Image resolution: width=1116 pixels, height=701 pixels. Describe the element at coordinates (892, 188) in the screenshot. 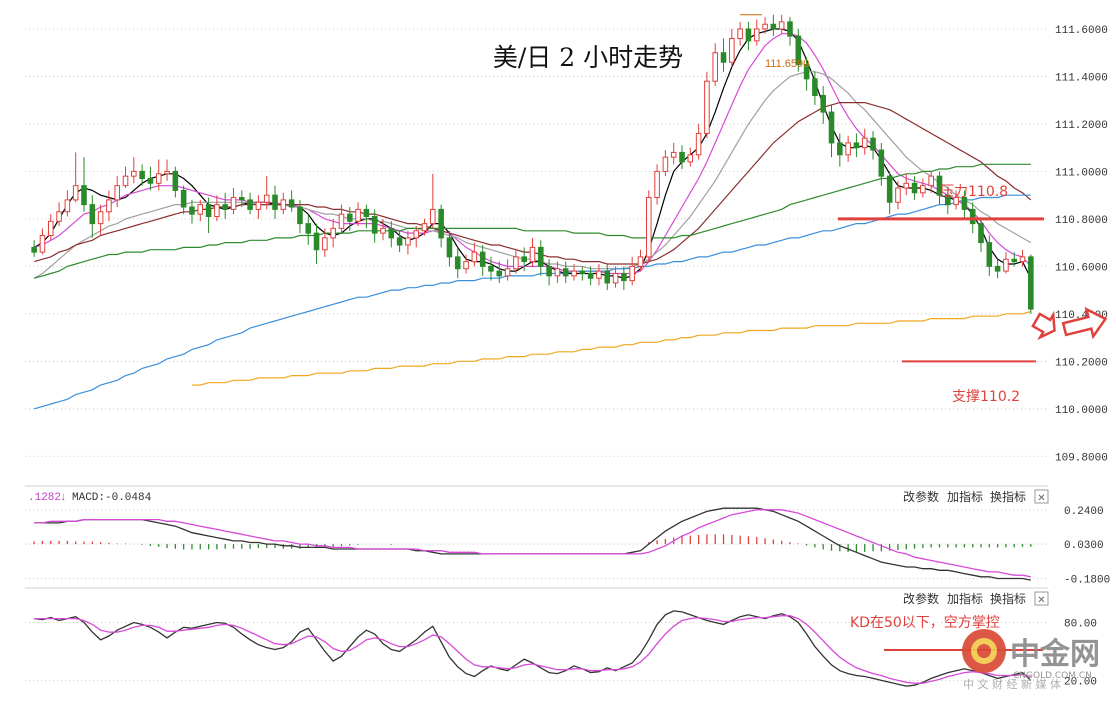

I see `support-resistance-lines` at that location.